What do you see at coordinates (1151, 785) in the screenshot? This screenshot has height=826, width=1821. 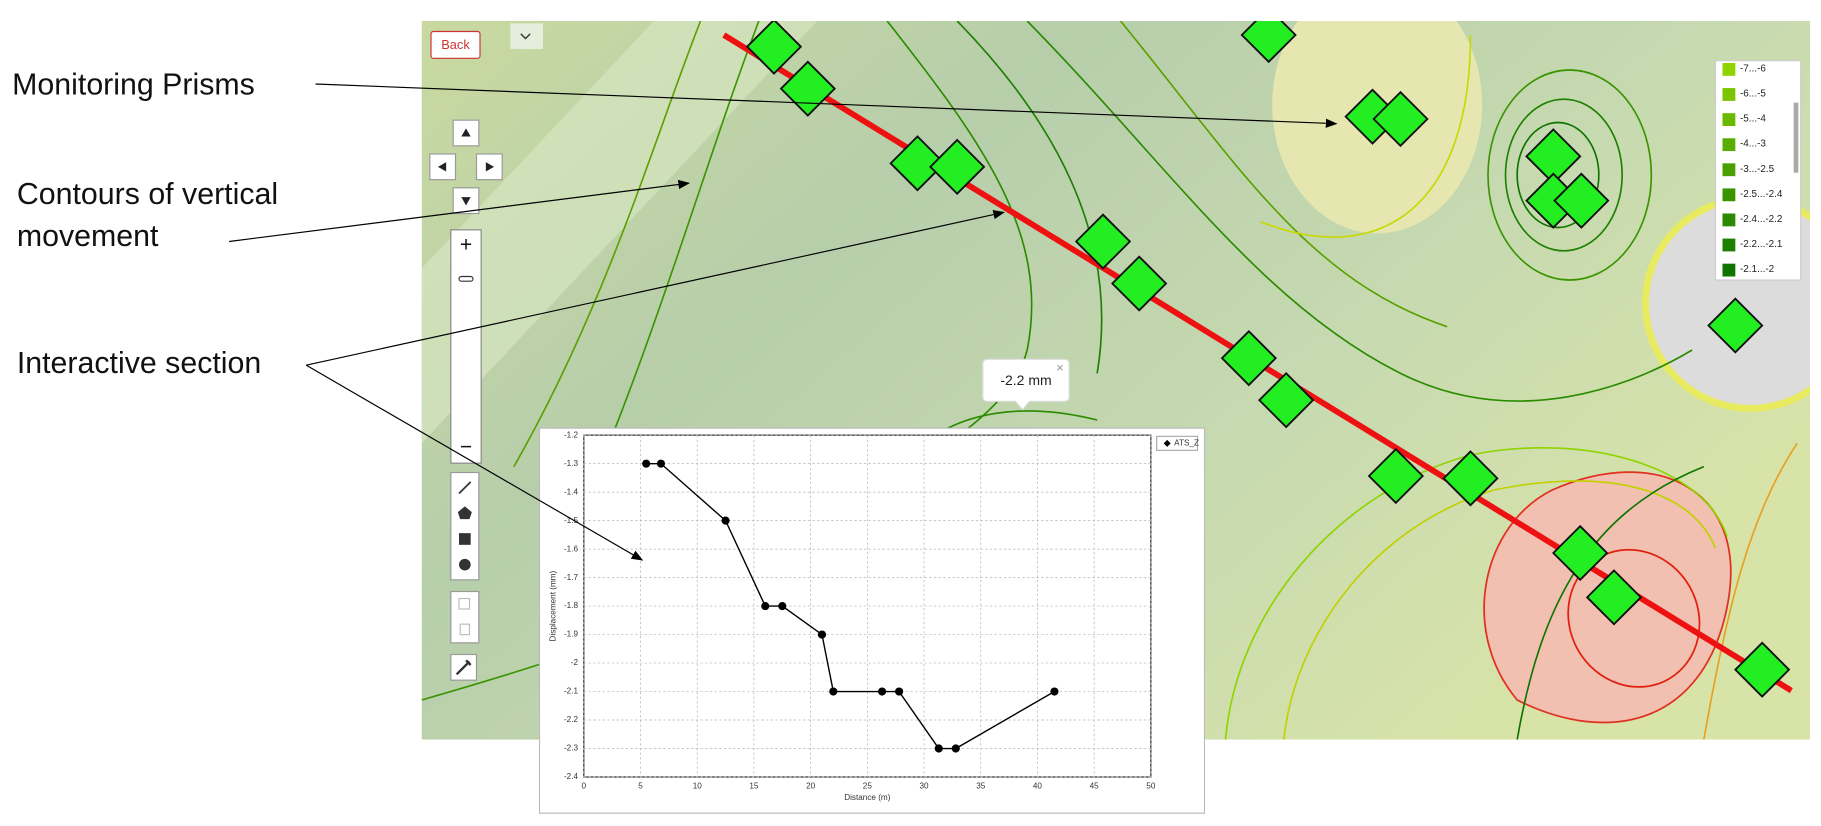 I see `x-tick-label: 50` at bounding box center [1151, 785].